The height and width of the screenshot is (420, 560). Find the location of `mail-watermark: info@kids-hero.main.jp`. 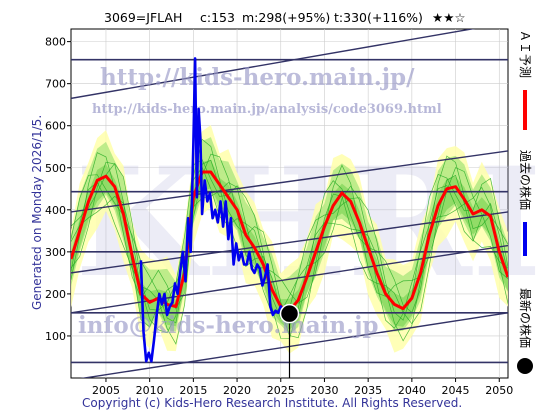

mail-watermark: info@kids-hero.main.jp is located at coordinates (228, 325).